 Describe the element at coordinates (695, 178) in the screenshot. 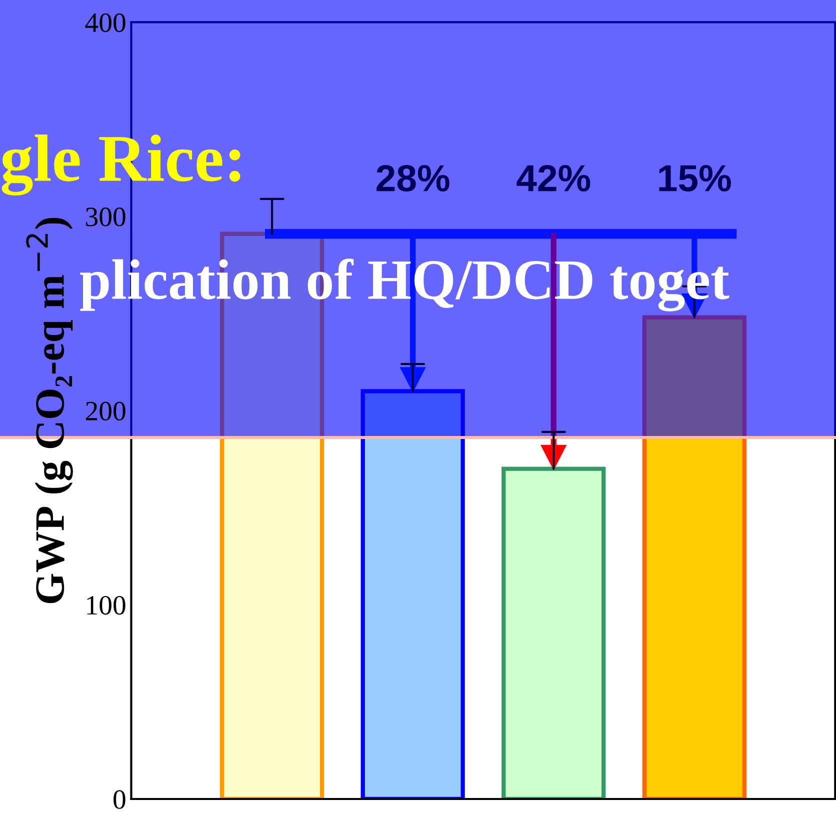

I see `annotation: 15%` at that location.